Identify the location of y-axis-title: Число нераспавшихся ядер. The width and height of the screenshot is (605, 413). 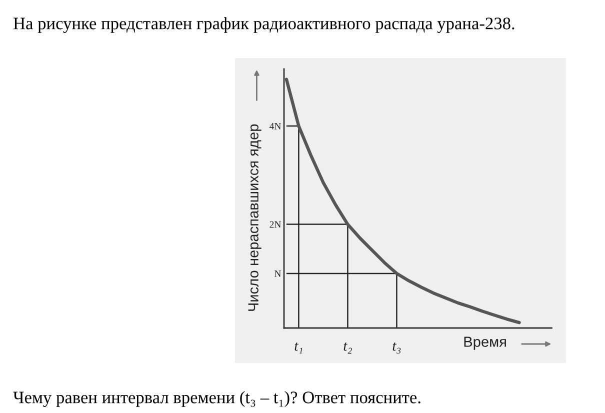
(255, 217).